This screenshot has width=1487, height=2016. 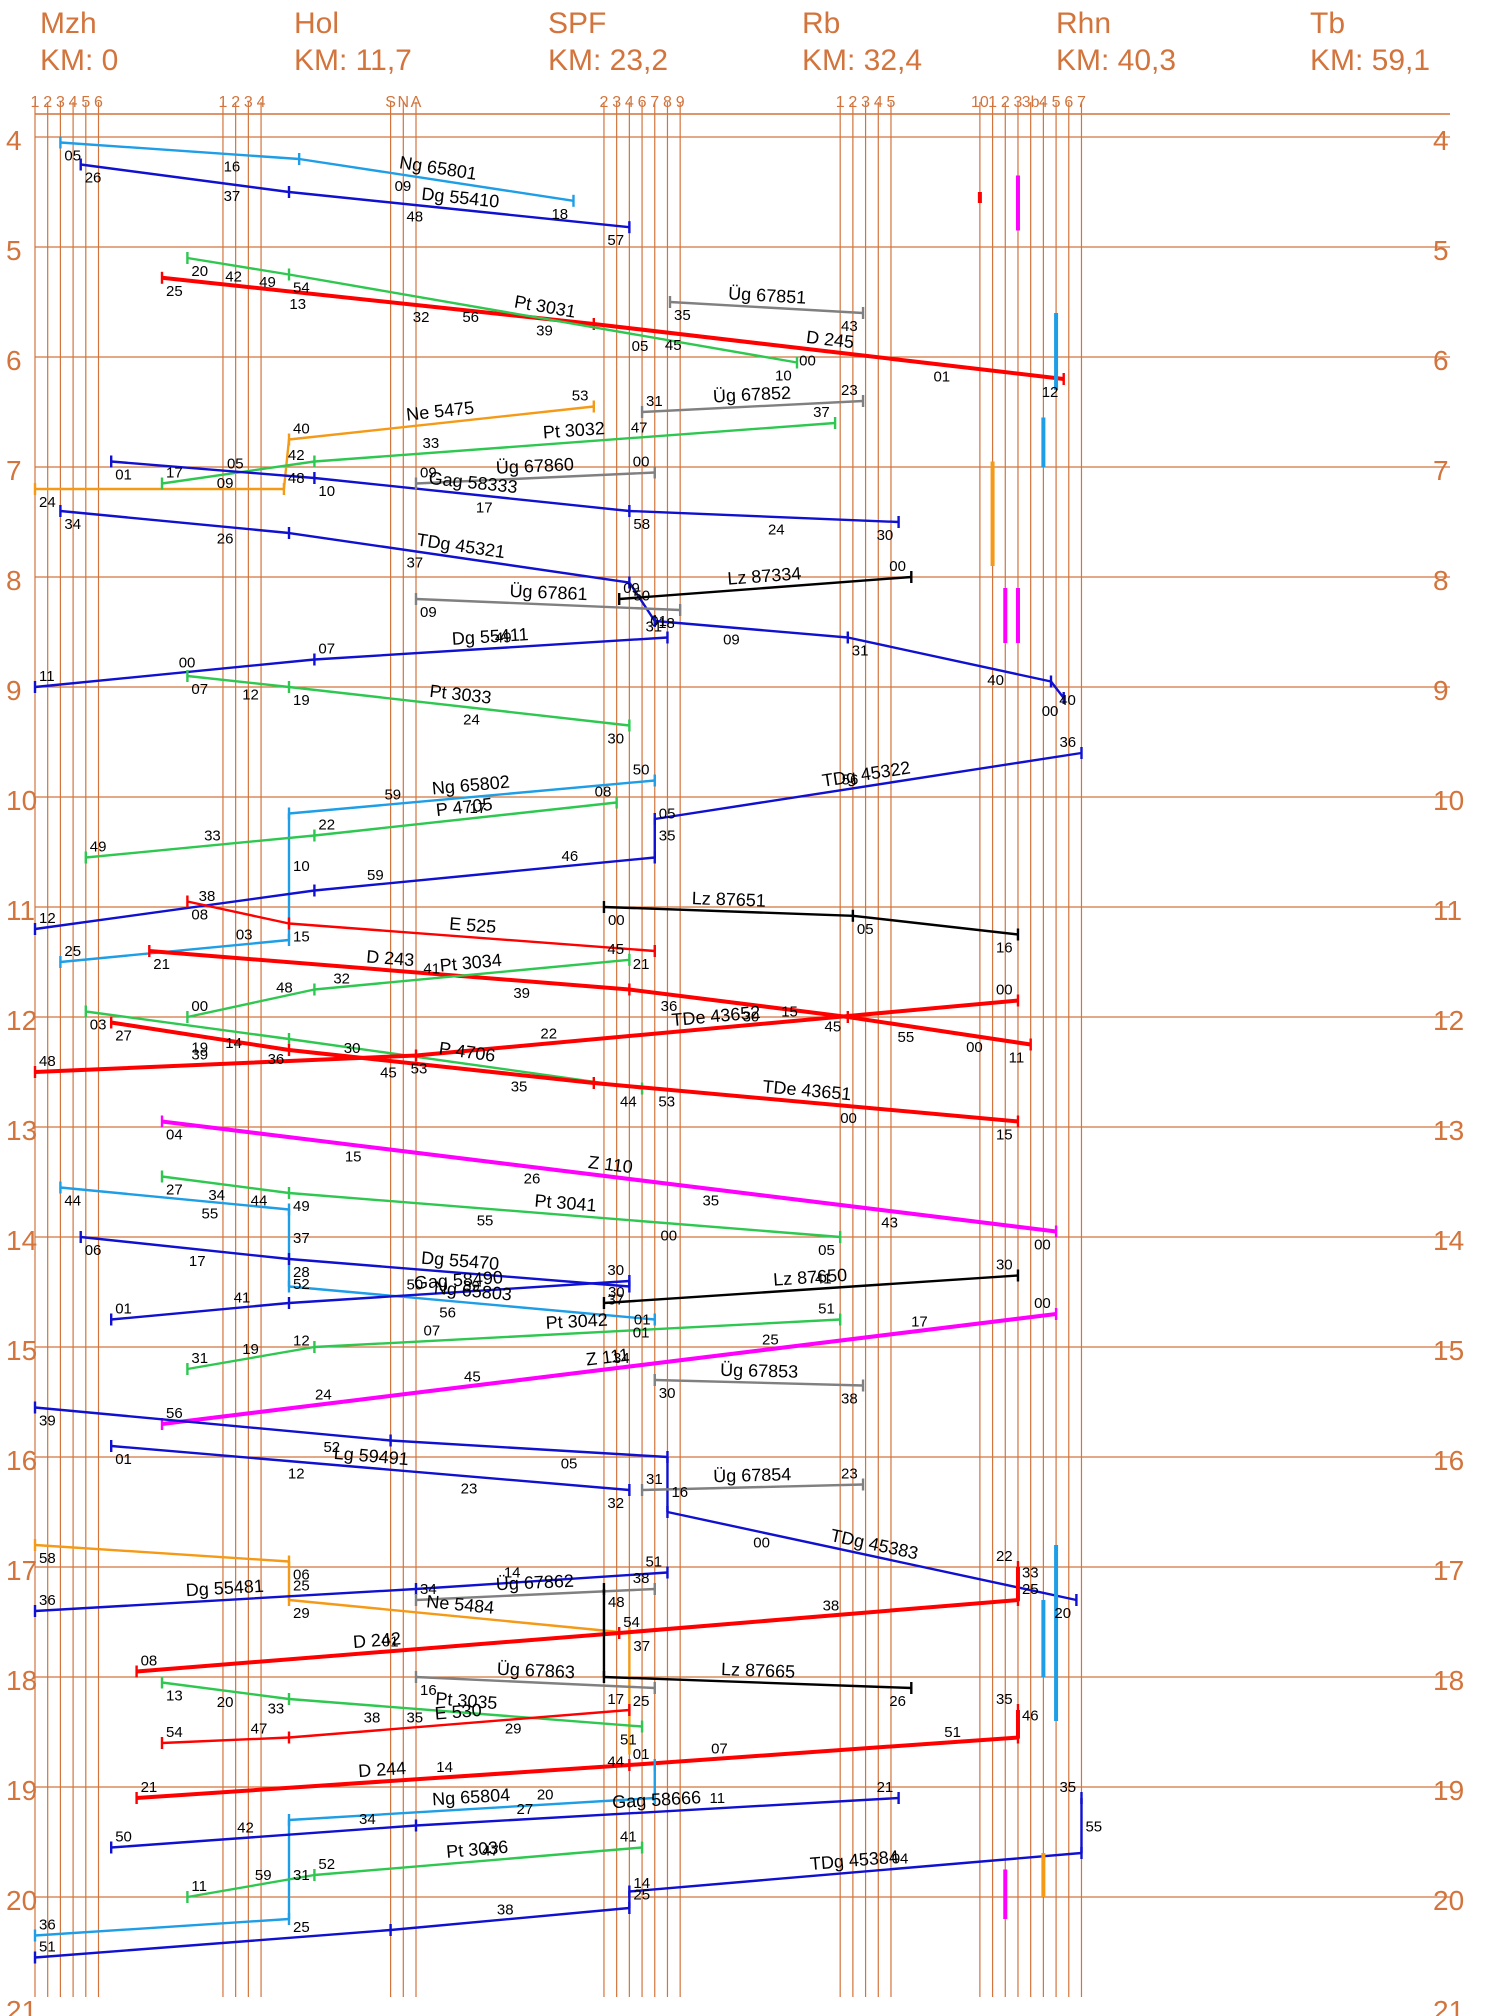 What do you see at coordinates (484, 508) in the screenshot?
I see `train-minute: 17` at bounding box center [484, 508].